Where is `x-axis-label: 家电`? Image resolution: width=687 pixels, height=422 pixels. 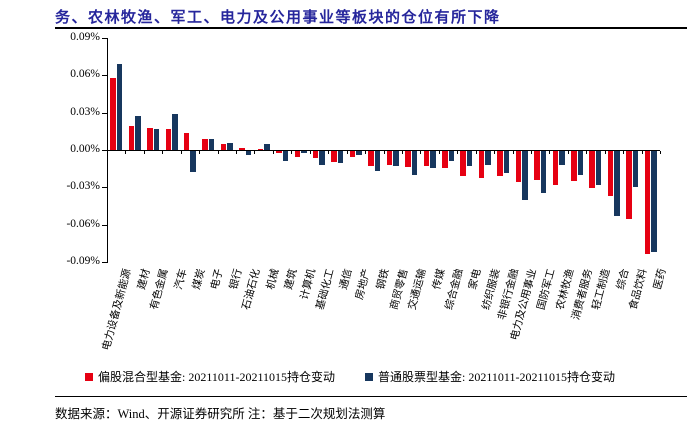
x-axis-label: 家电 is located at coordinates (475, 279).